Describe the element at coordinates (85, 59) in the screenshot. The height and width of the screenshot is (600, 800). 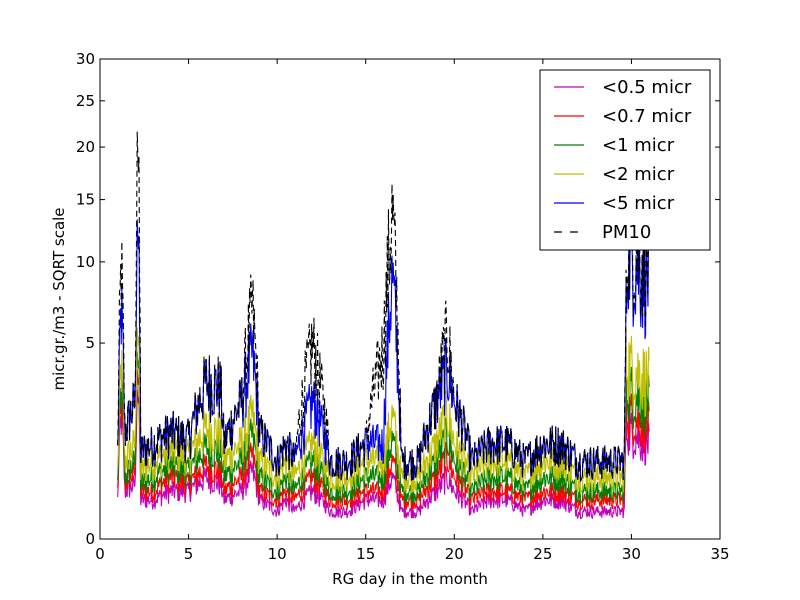
I see `y-tick-label: 30` at that location.